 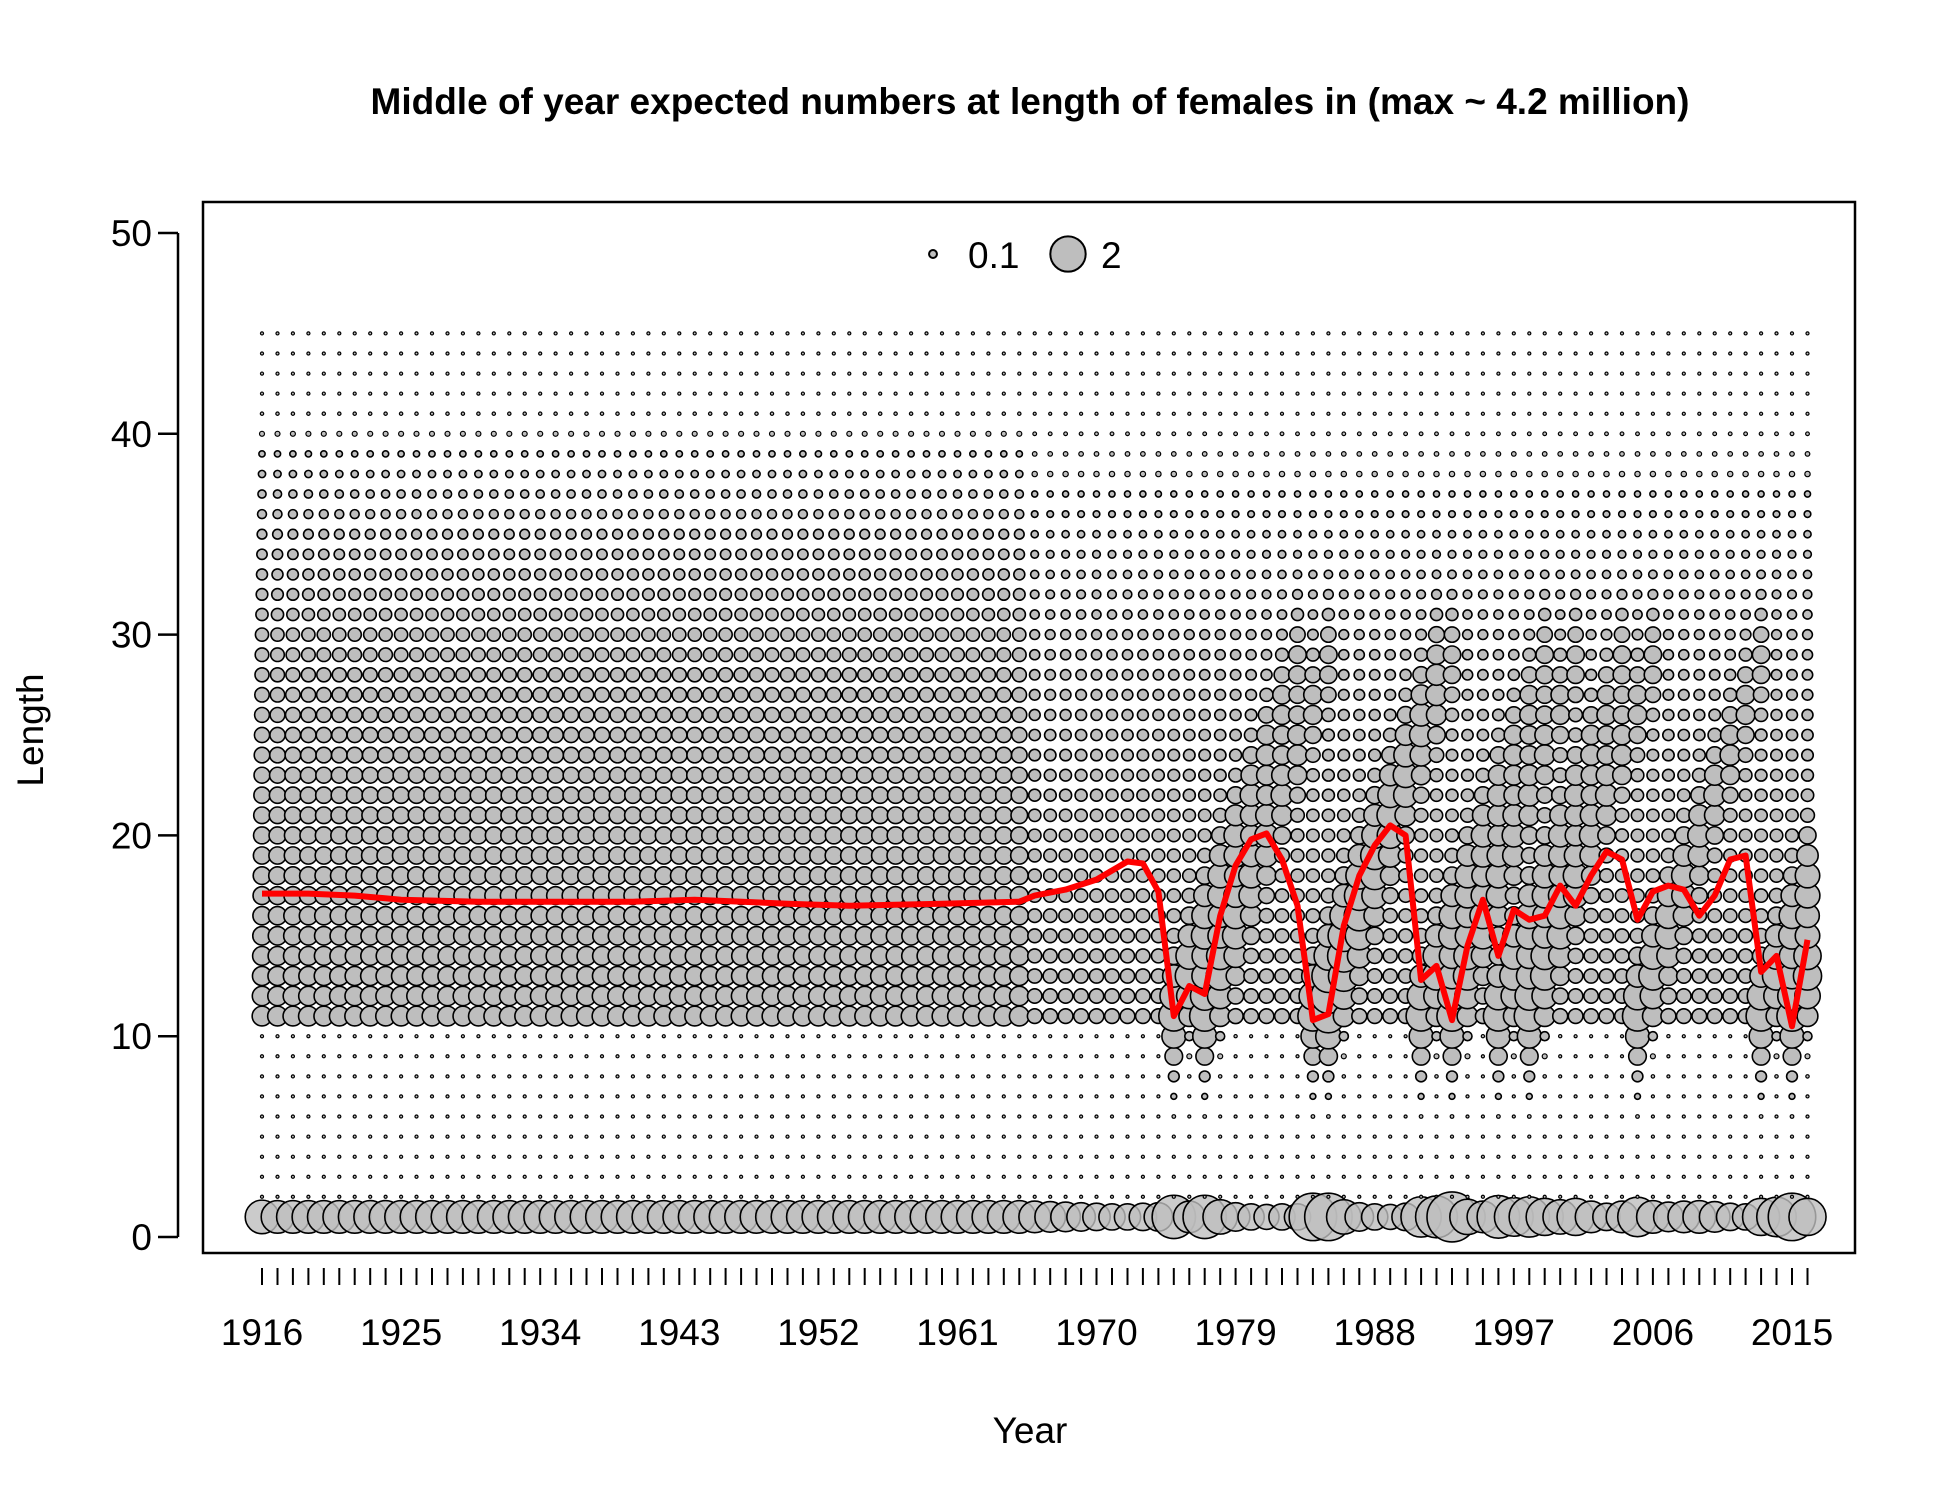 I want to click on bubble-2007-L43, so click(x=1668, y=373).